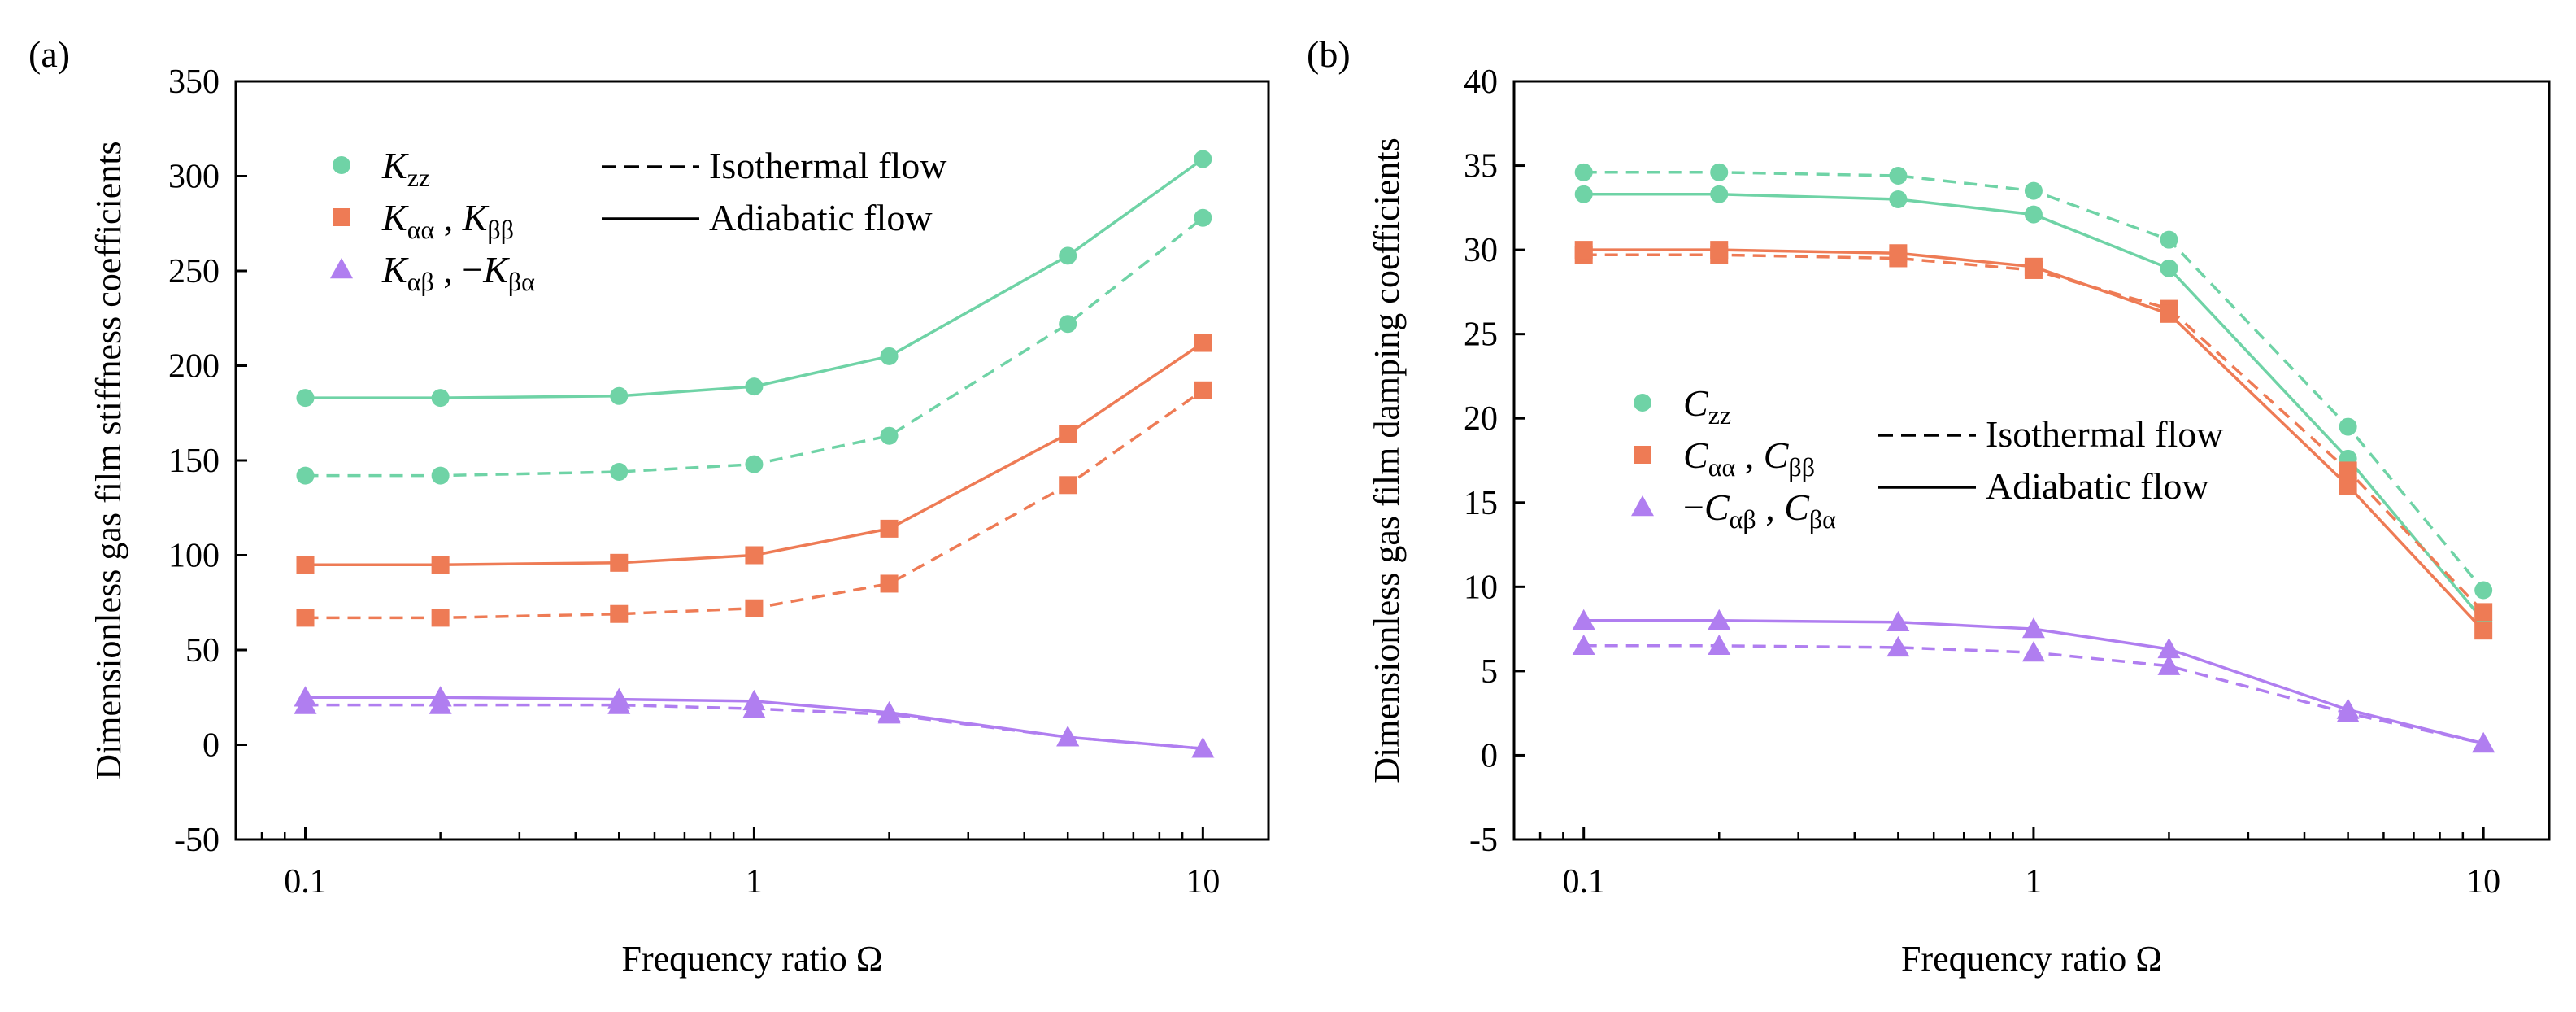 Image resolution: width=2576 pixels, height=1012 pixels. Describe the element at coordinates (1329, 54) in the screenshot. I see `panel-label: (b)` at that location.